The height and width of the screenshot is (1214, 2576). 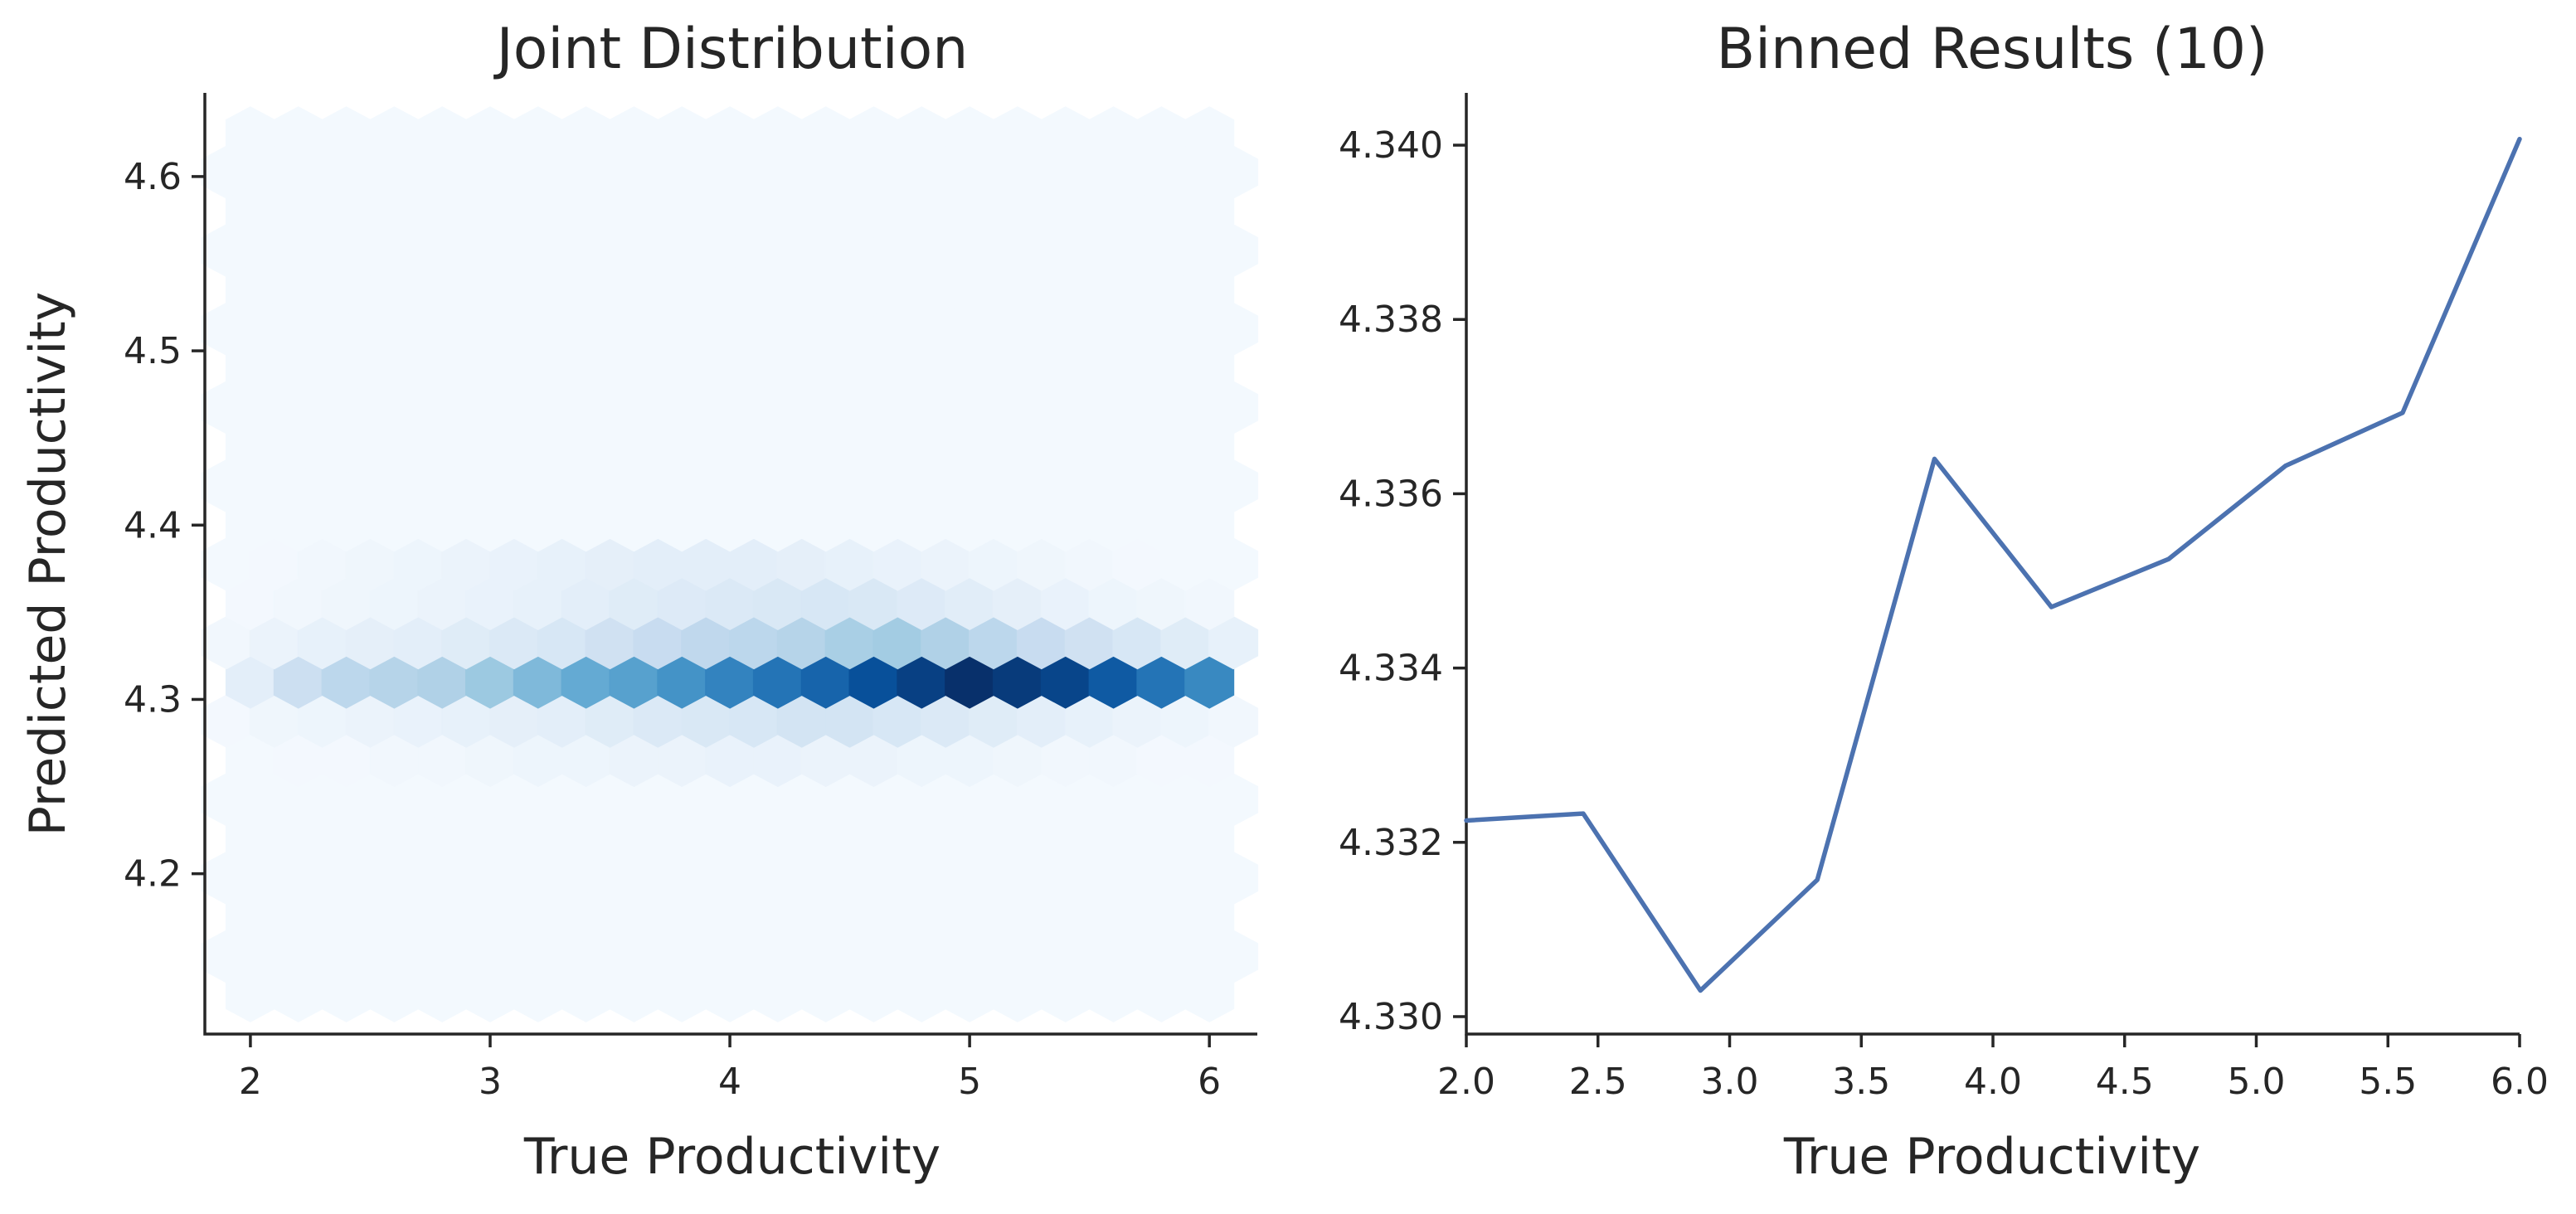 I want to click on left-y-tick-label: 4.3, so click(x=153, y=699).